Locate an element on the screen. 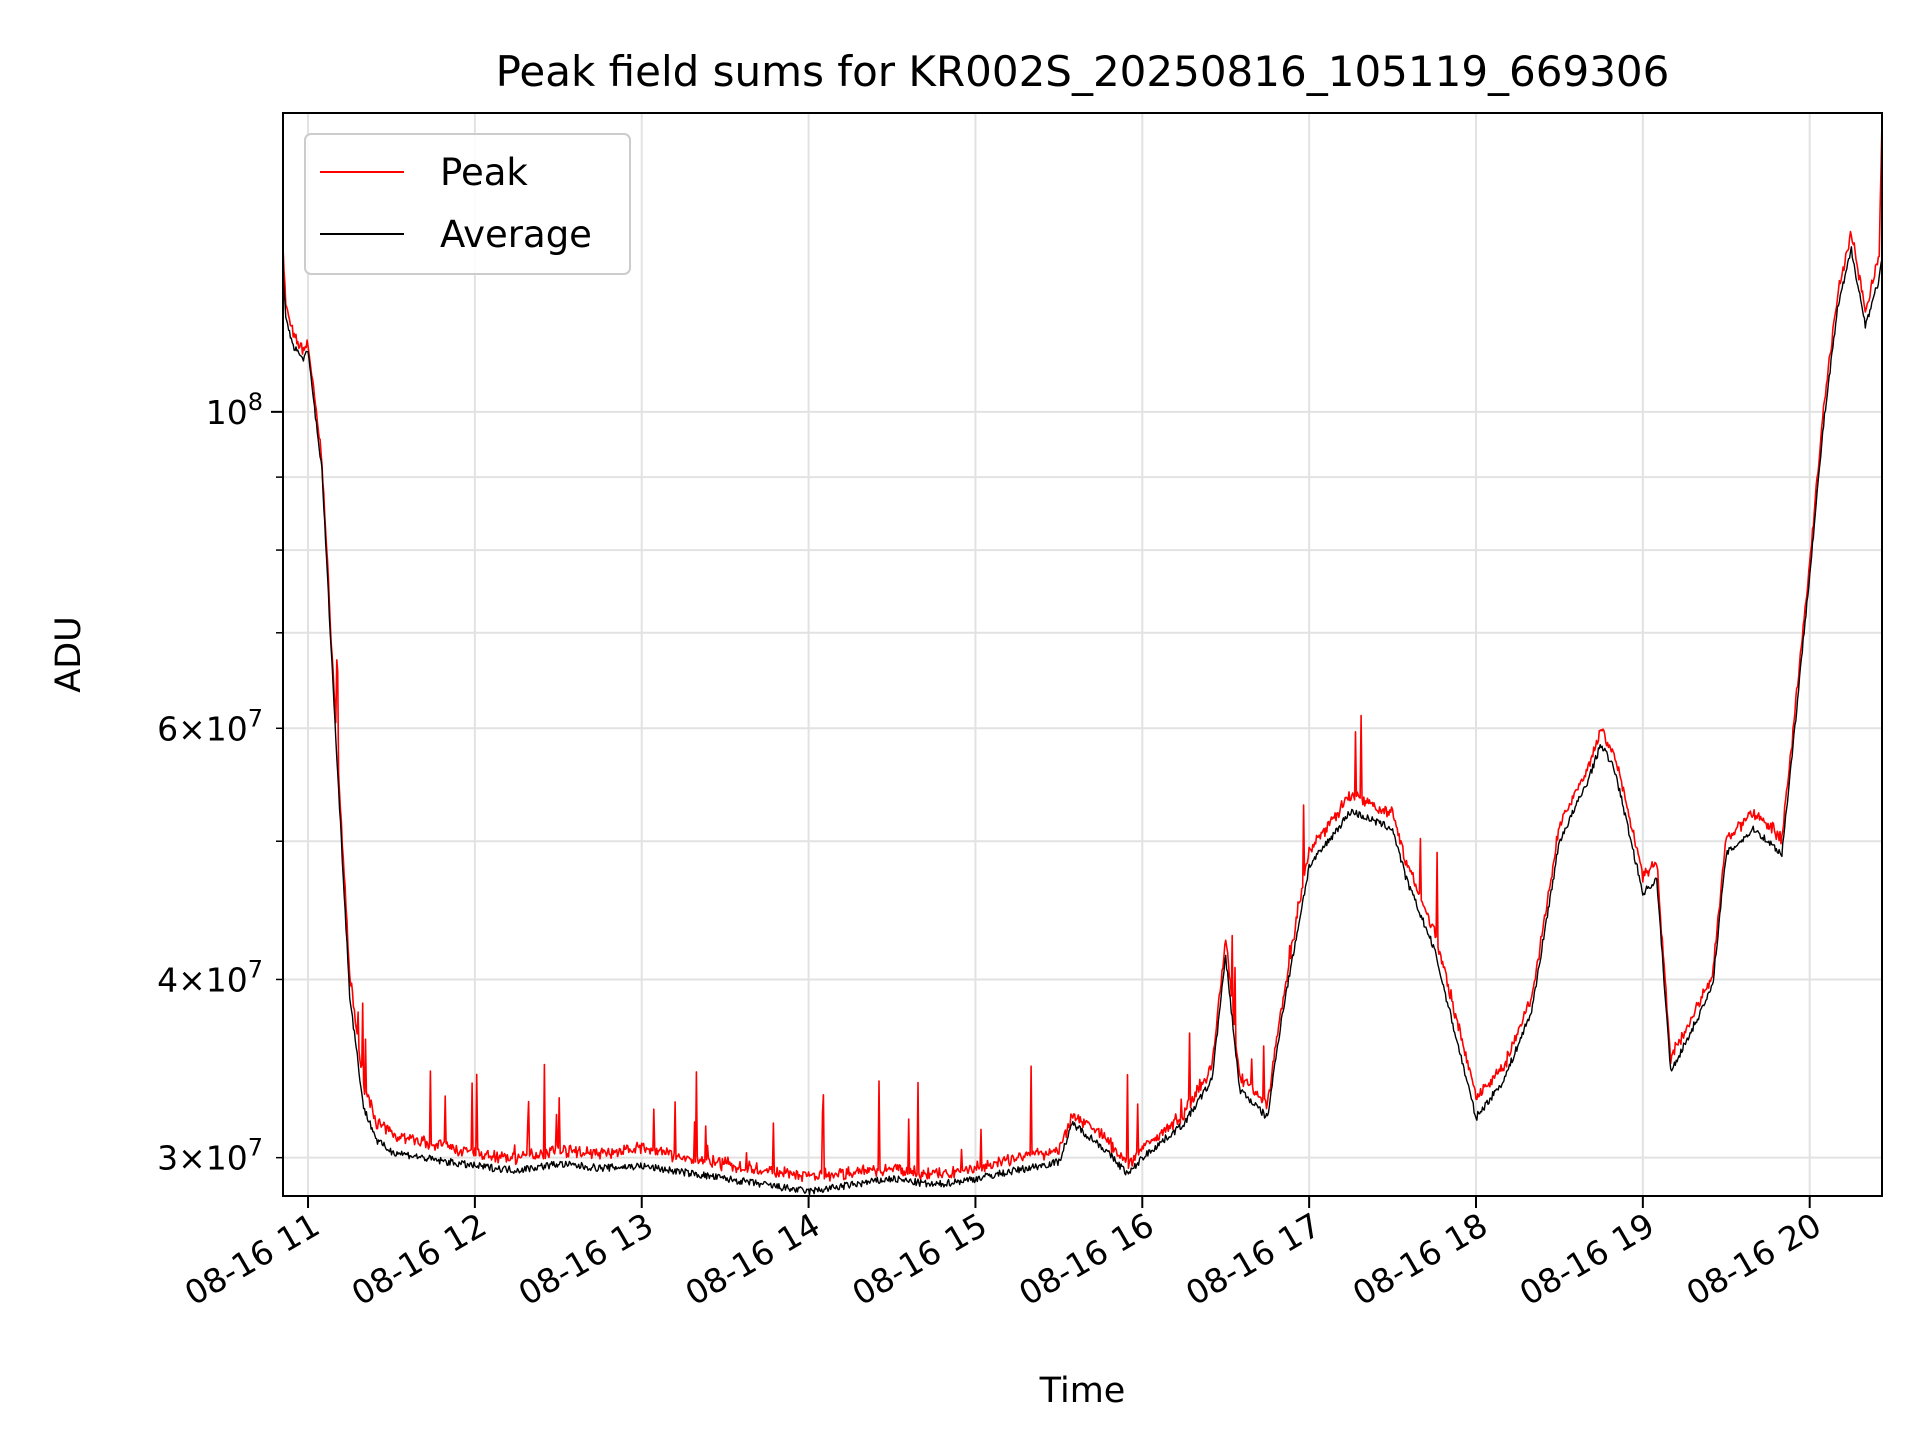 The height and width of the screenshot is (1440, 1920). y-tick-label: 3×10⁷ is located at coordinates (210, 1156).